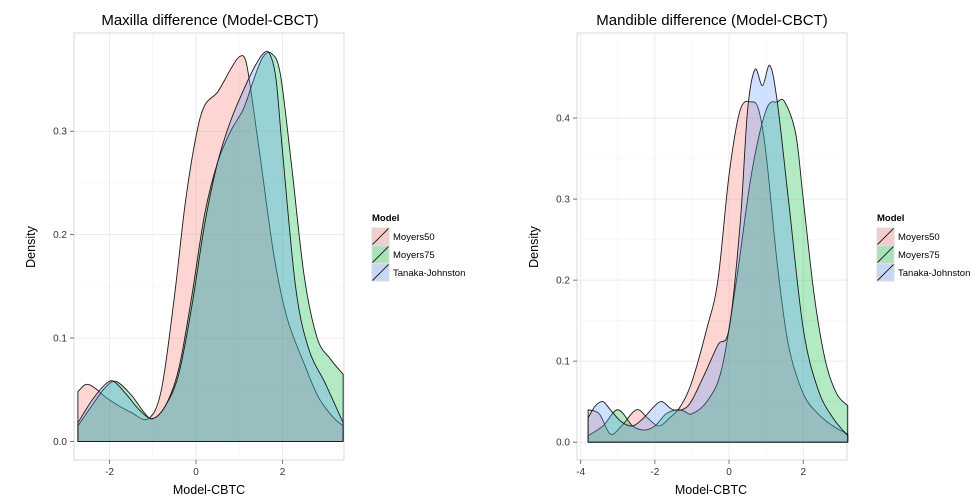  I want to click on maxilla-x-axis-title: Model-CBTC, so click(209, 490).